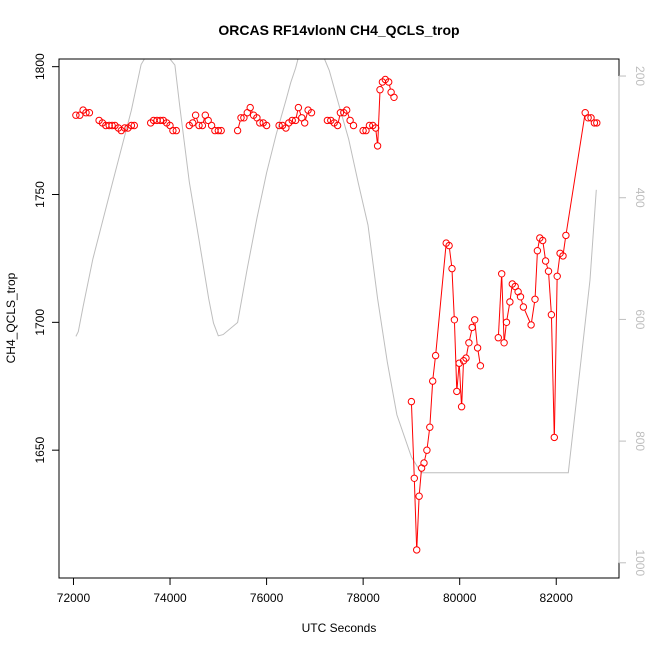 The image size is (650, 650). Describe the element at coordinates (338, 30) in the screenshot. I see `chart-title: ORCAS RF14vlonN CH4_QCLS_trop` at that location.